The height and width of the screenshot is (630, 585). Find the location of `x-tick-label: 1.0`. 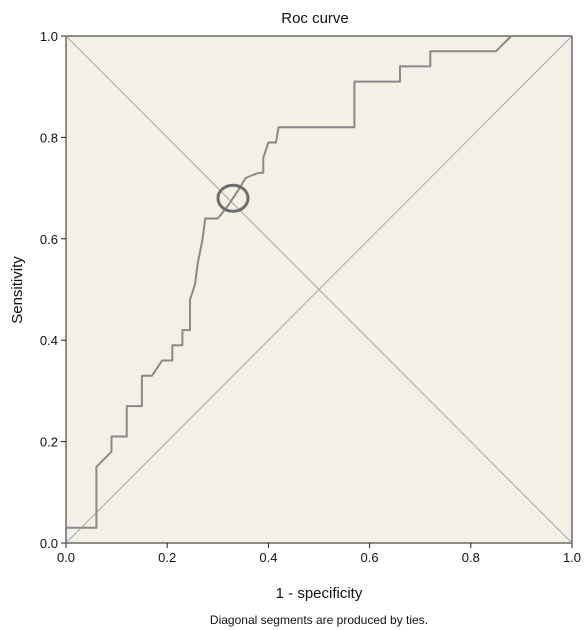

x-tick-label: 1.0 is located at coordinates (572, 557).